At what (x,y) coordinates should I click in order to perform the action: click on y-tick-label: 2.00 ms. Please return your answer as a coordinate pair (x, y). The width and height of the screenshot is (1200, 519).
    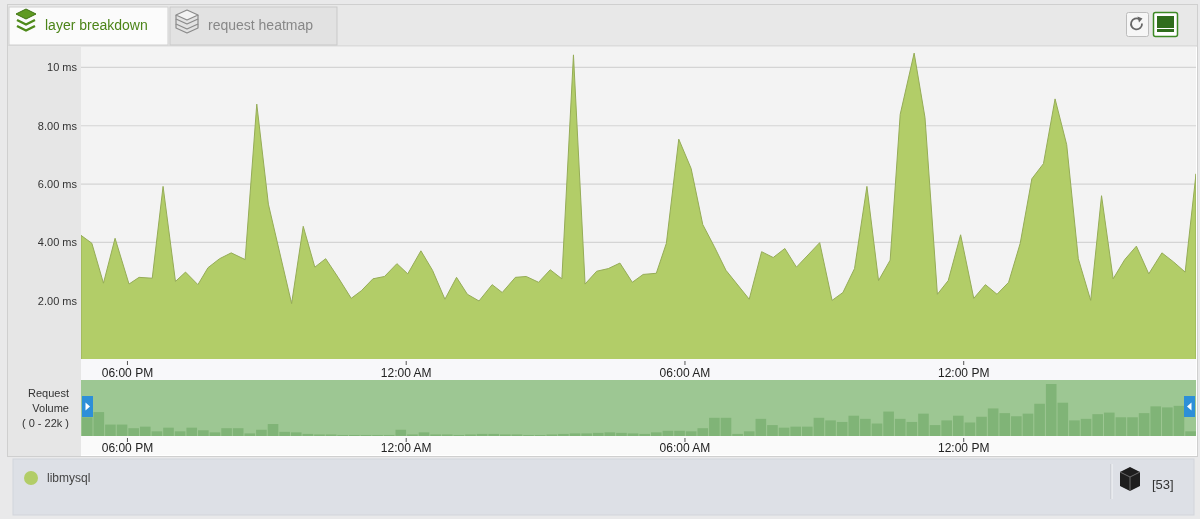
    Looking at the image, I should click on (57, 300).